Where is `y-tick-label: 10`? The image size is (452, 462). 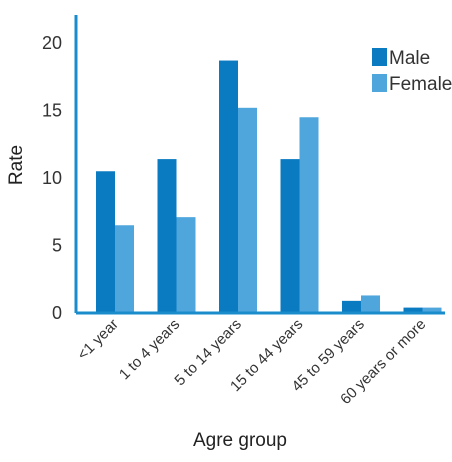
y-tick-label: 10 is located at coordinates (52, 178).